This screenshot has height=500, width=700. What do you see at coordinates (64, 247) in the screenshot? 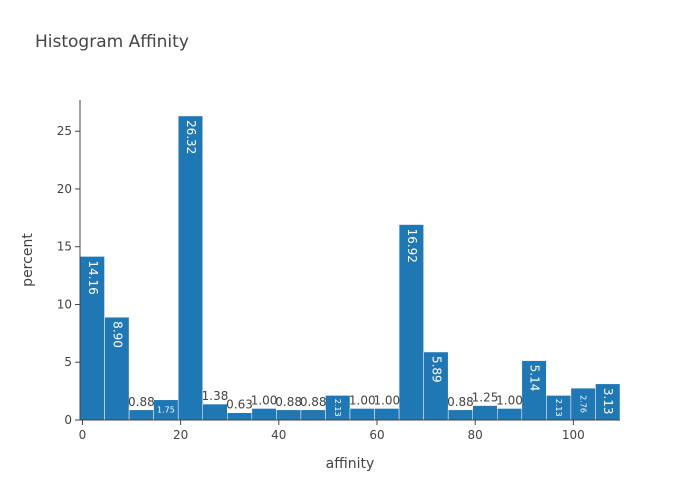
I see `y-tick-label: 15` at bounding box center [64, 247].